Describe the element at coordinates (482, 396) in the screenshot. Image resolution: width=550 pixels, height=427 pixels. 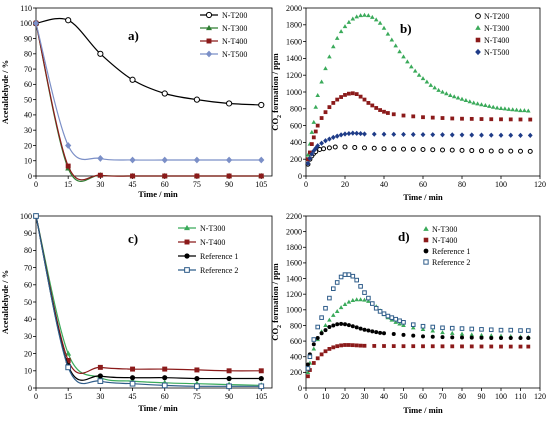
I see `x-tick-label: 90` at that location.